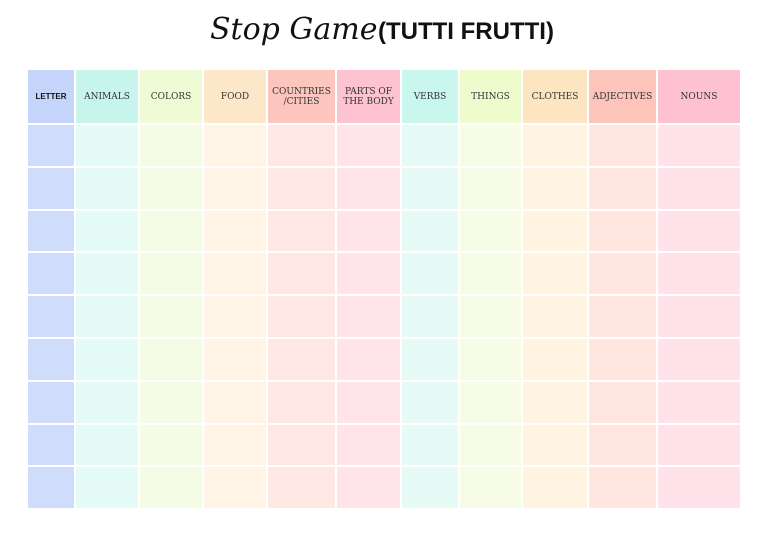 The height and width of the screenshot is (544, 768). What do you see at coordinates (622, 96) in the screenshot?
I see `column-header: ADJECTIVES` at bounding box center [622, 96].